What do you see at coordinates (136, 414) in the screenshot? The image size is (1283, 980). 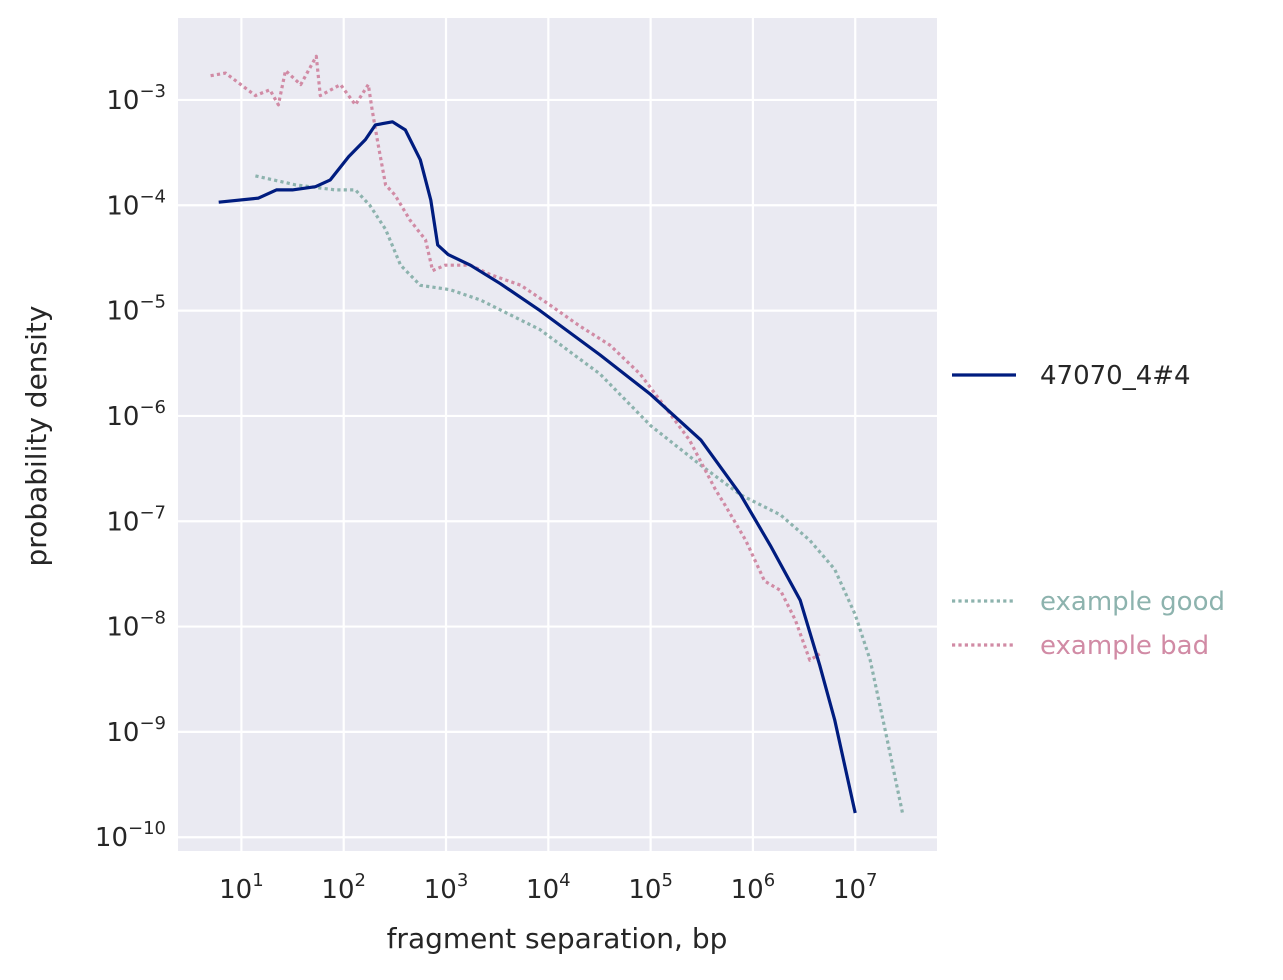 I see `y-tick-label: 10⁻⁶` at bounding box center [136, 414].